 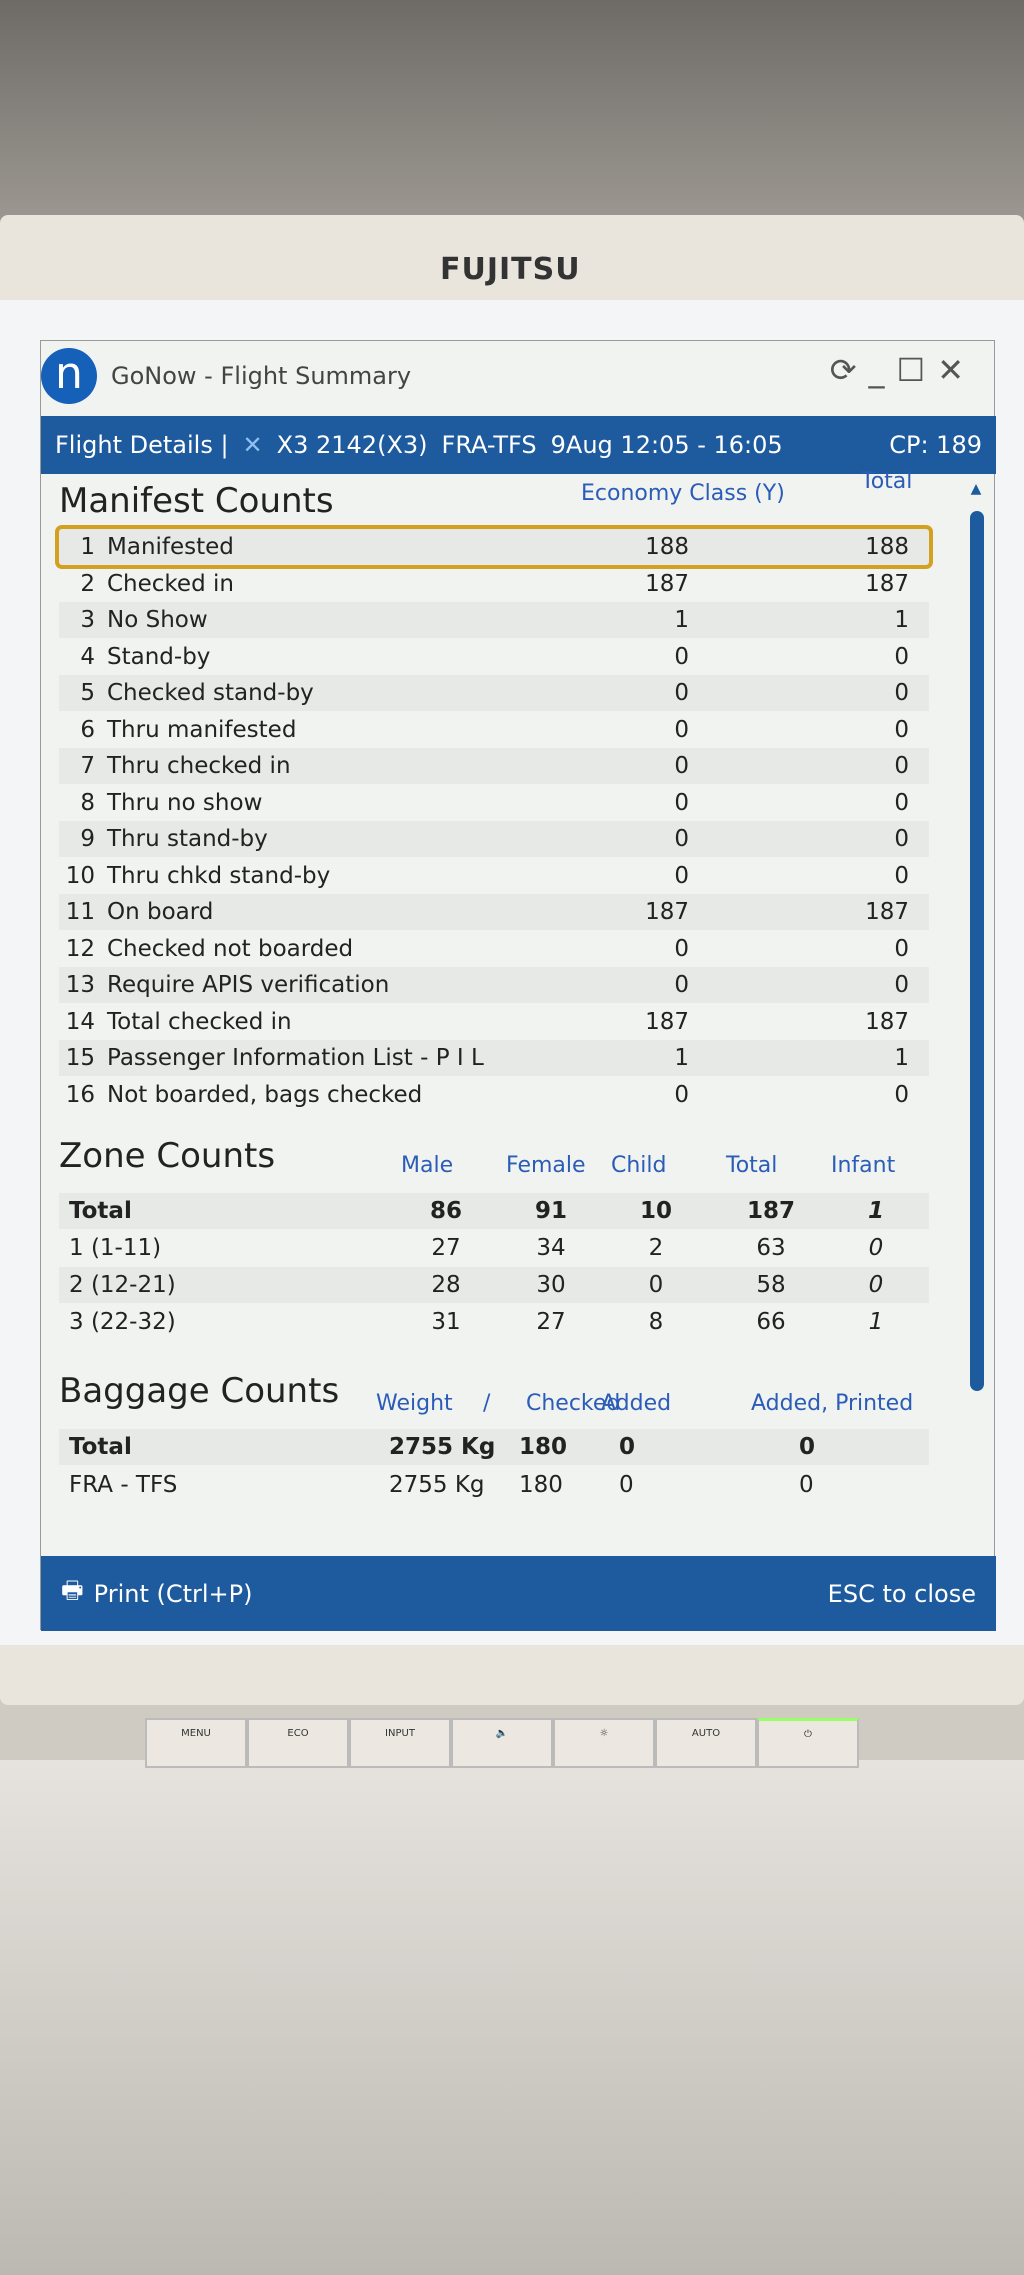 What do you see at coordinates (950, 370) in the screenshot?
I see `close-button: ✕` at bounding box center [950, 370].